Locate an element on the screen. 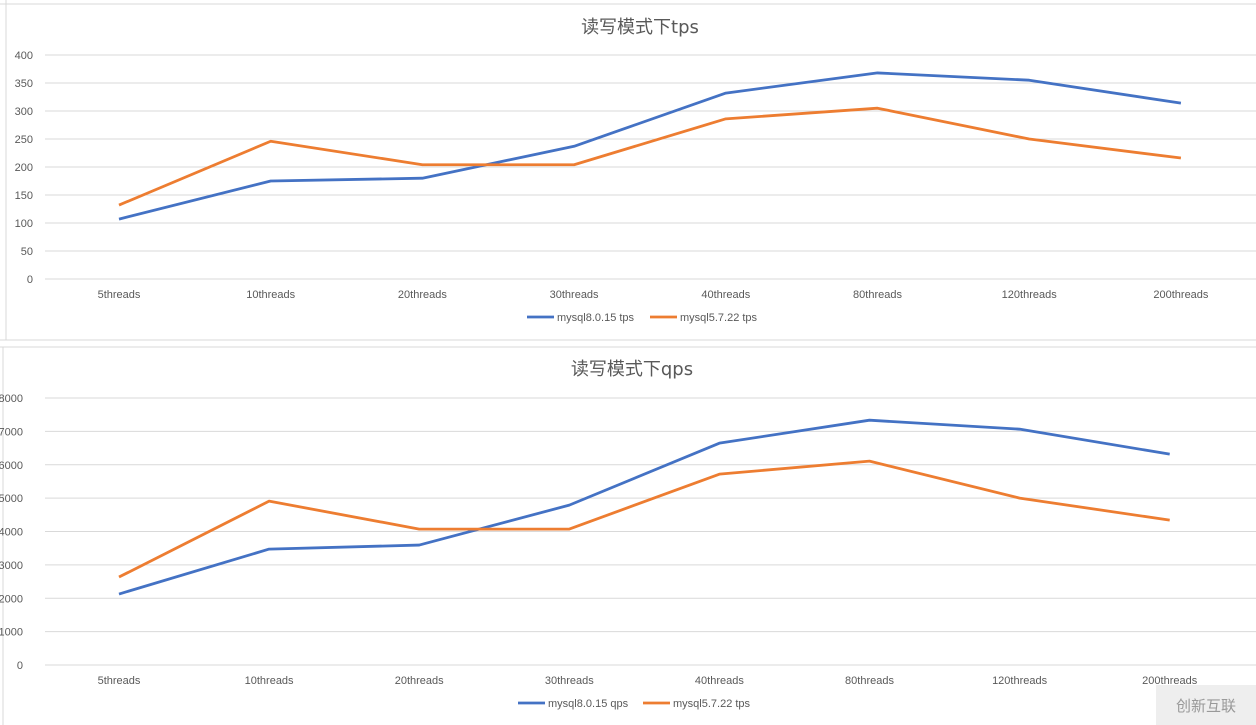 The width and height of the screenshot is (1256, 725). y-tick-label: 6000 is located at coordinates (11, 466).